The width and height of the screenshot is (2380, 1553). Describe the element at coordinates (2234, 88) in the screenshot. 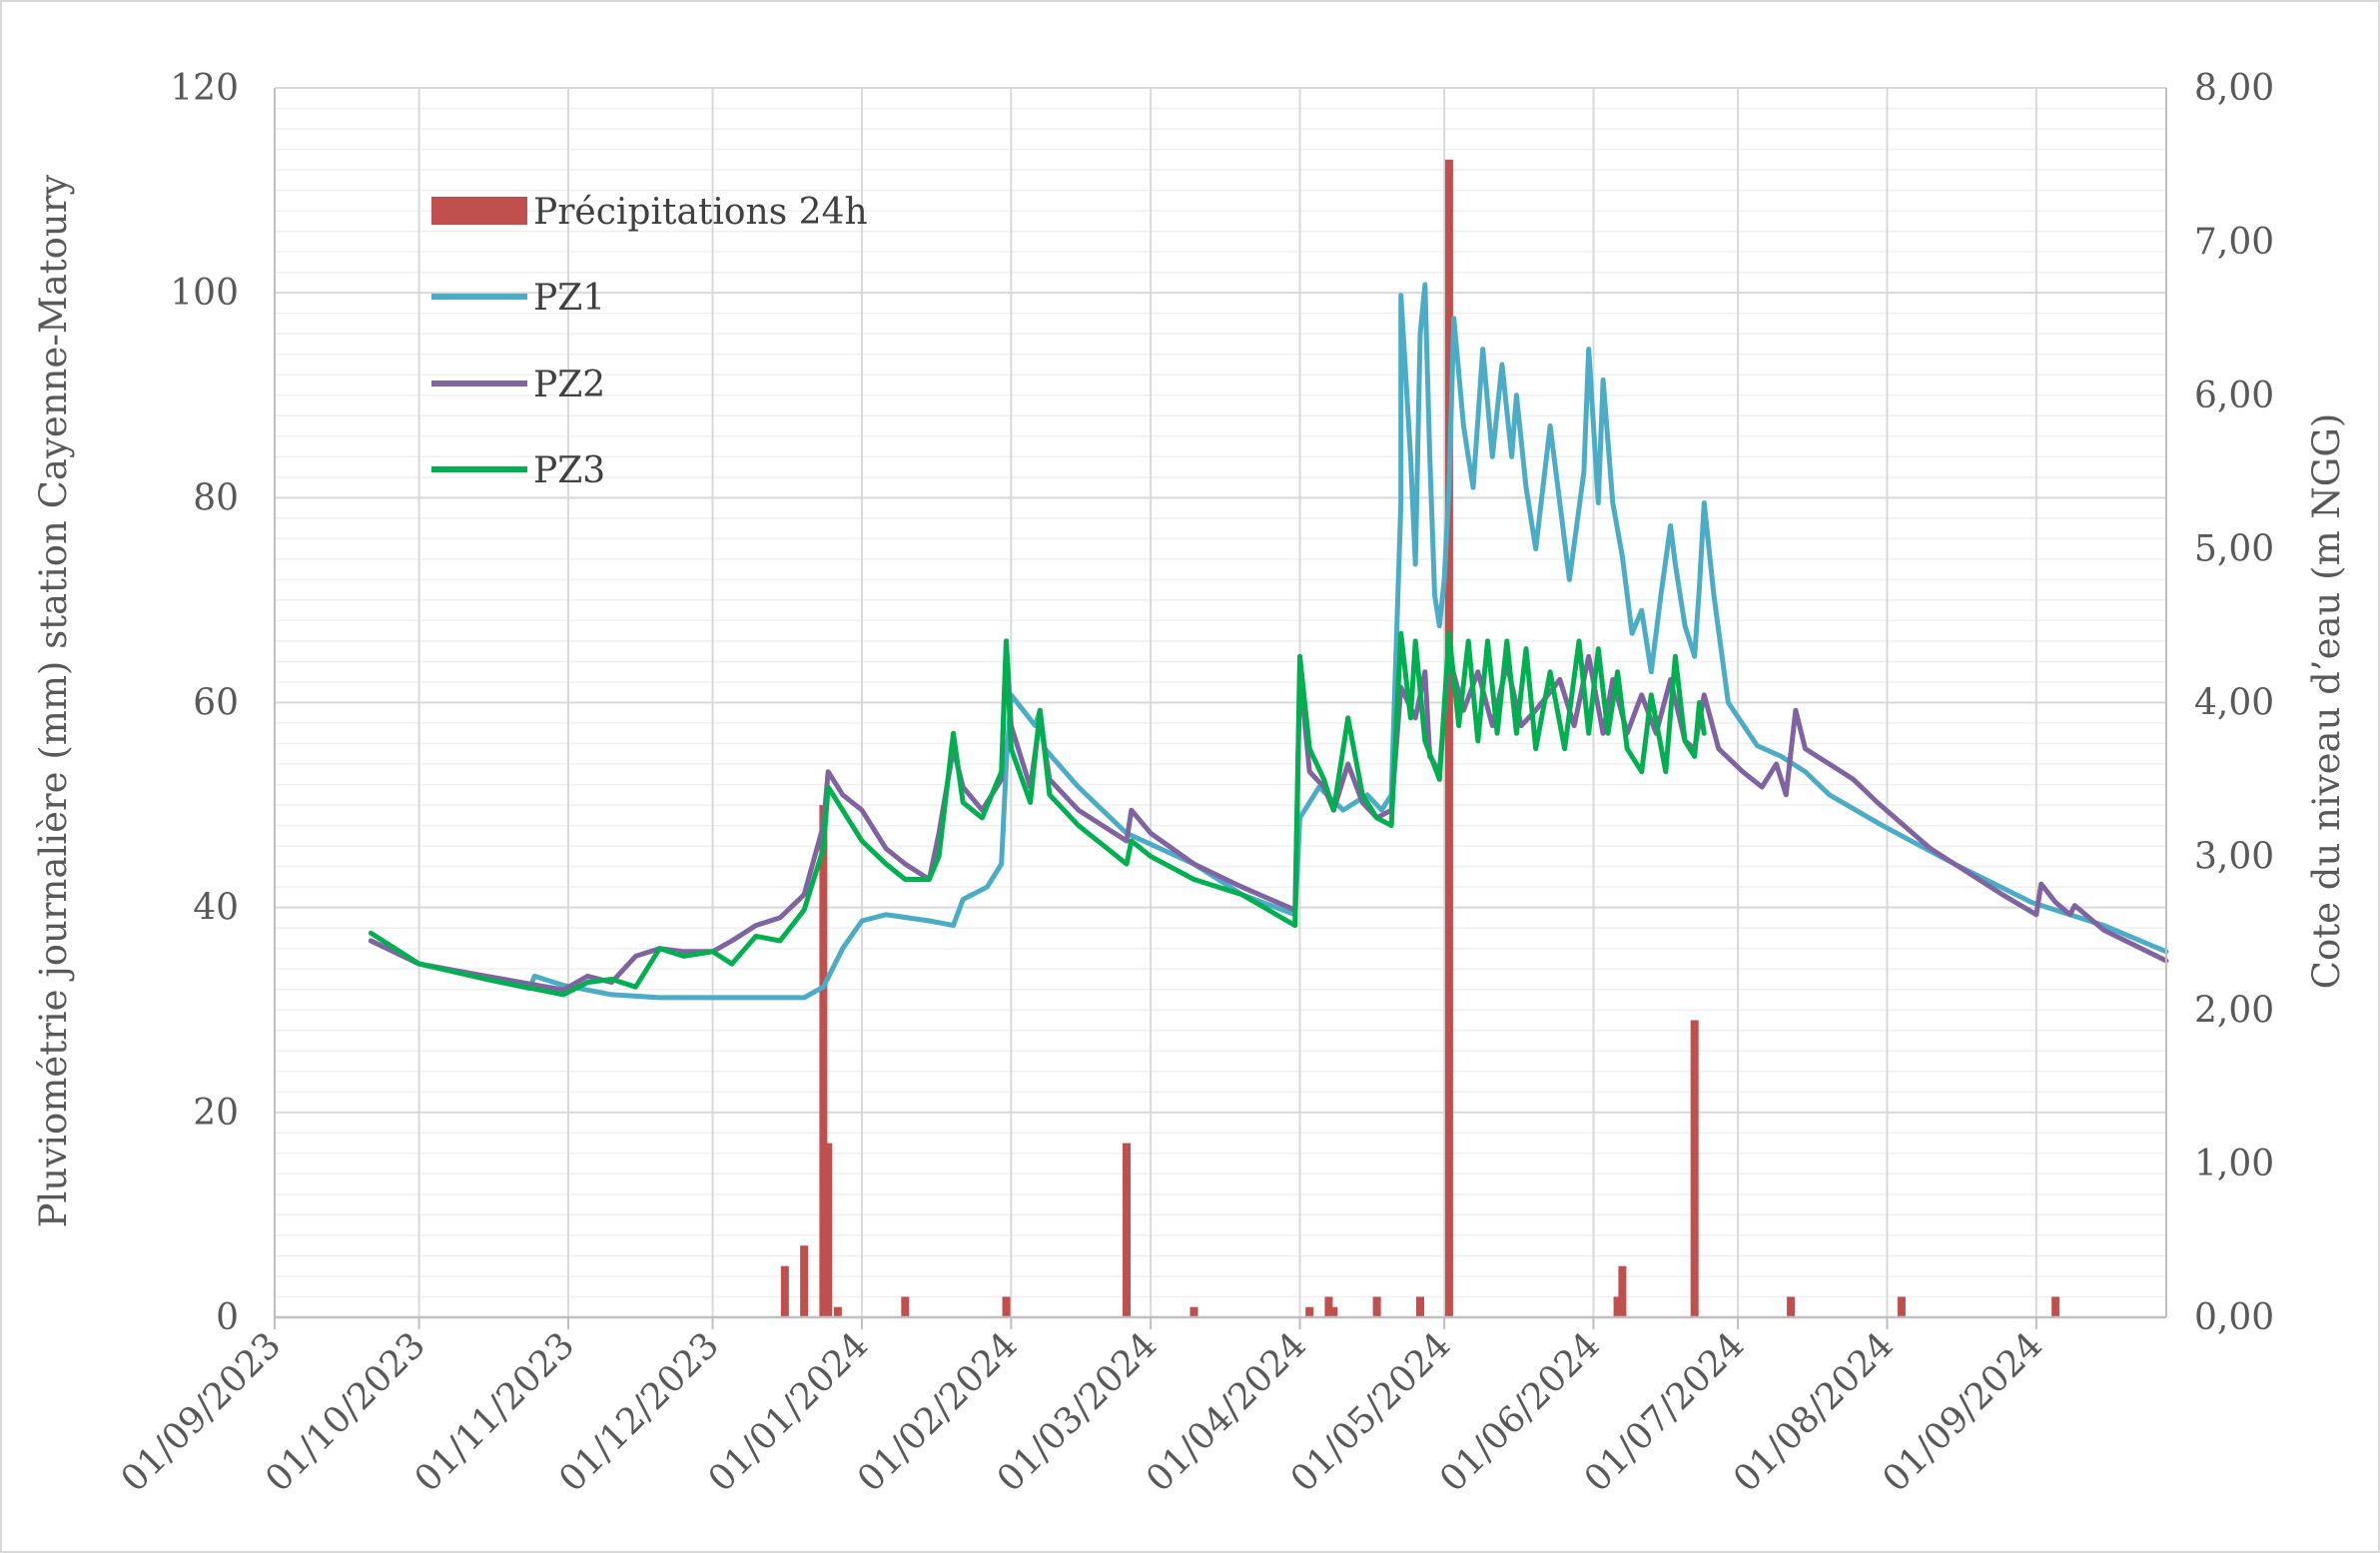

I see `right-tick-label: 8,00` at that location.